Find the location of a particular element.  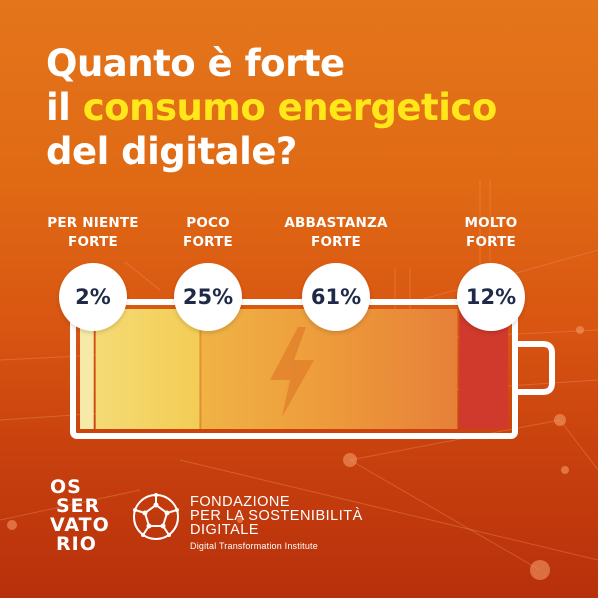

dodecahedron-logo-icon is located at coordinates (156, 516).